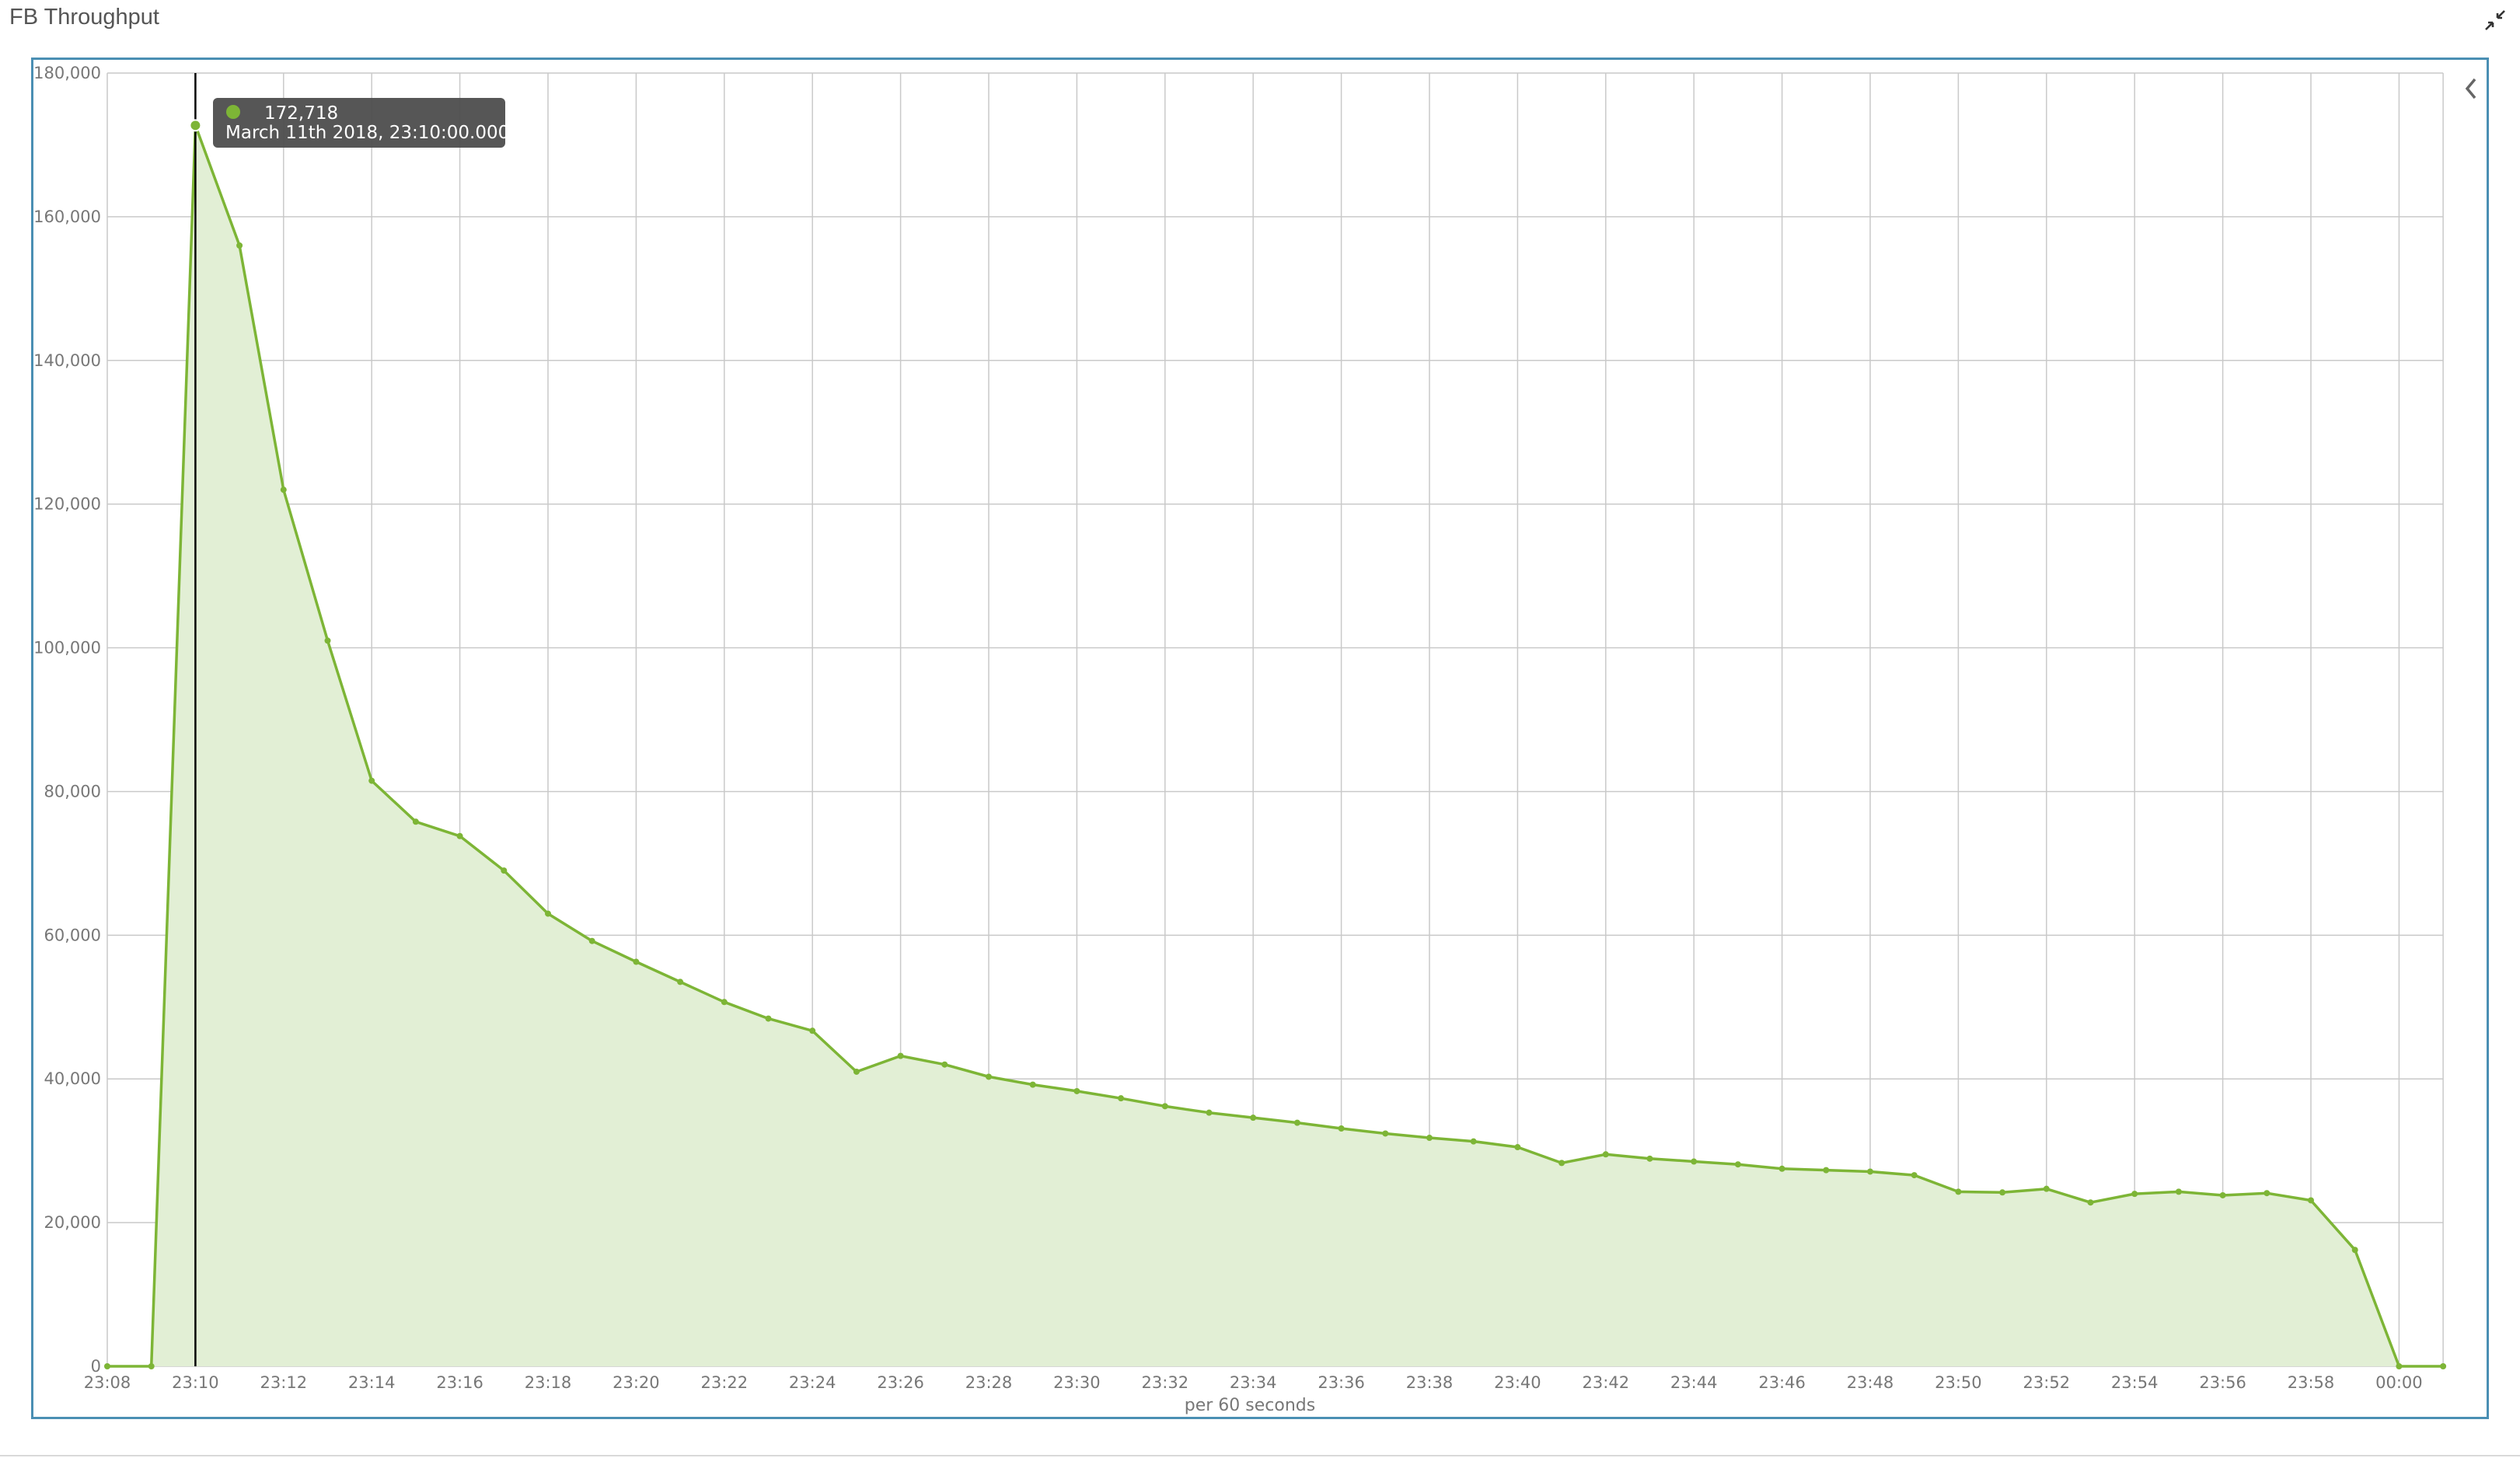 This screenshot has width=2520, height=1458. What do you see at coordinates (67, 217) in the screenshot?
I see `y-tick-label: 160,000` at bounding box center [67, 217].